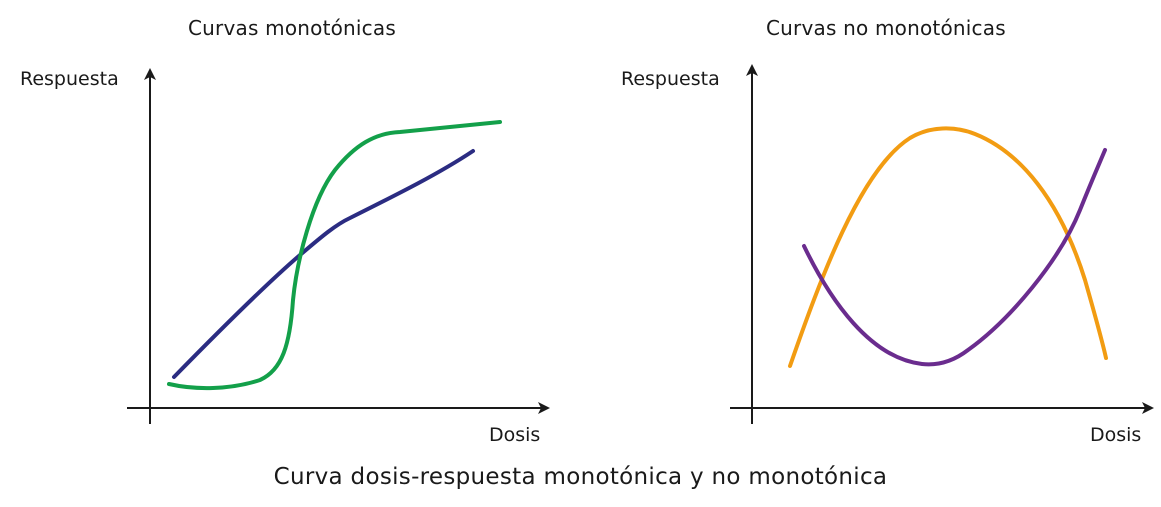  What do you see at coordinates (1116, 435) in the screenshot?
I see `right-x-axis-label: Dosis` at bounding box center [1116, 435].